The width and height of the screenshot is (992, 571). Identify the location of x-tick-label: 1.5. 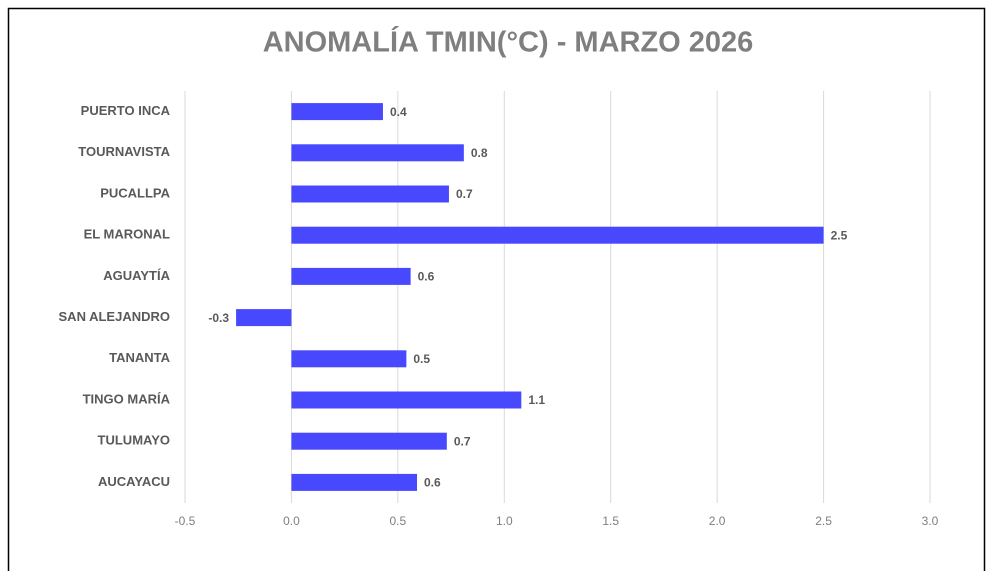
(610, 521).